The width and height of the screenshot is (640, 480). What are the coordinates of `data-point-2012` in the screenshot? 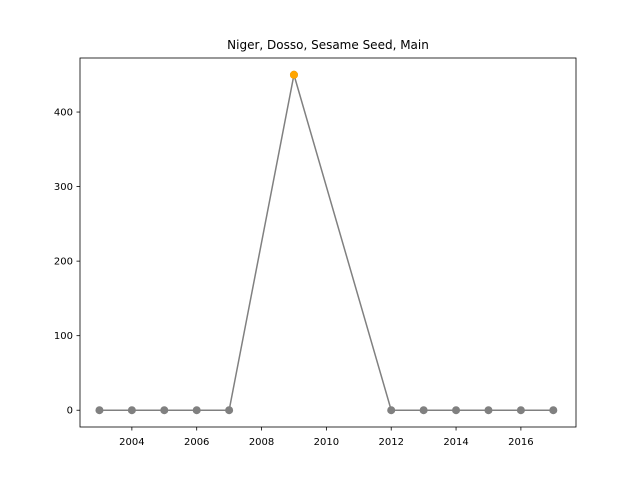 It's located at (391, 410).